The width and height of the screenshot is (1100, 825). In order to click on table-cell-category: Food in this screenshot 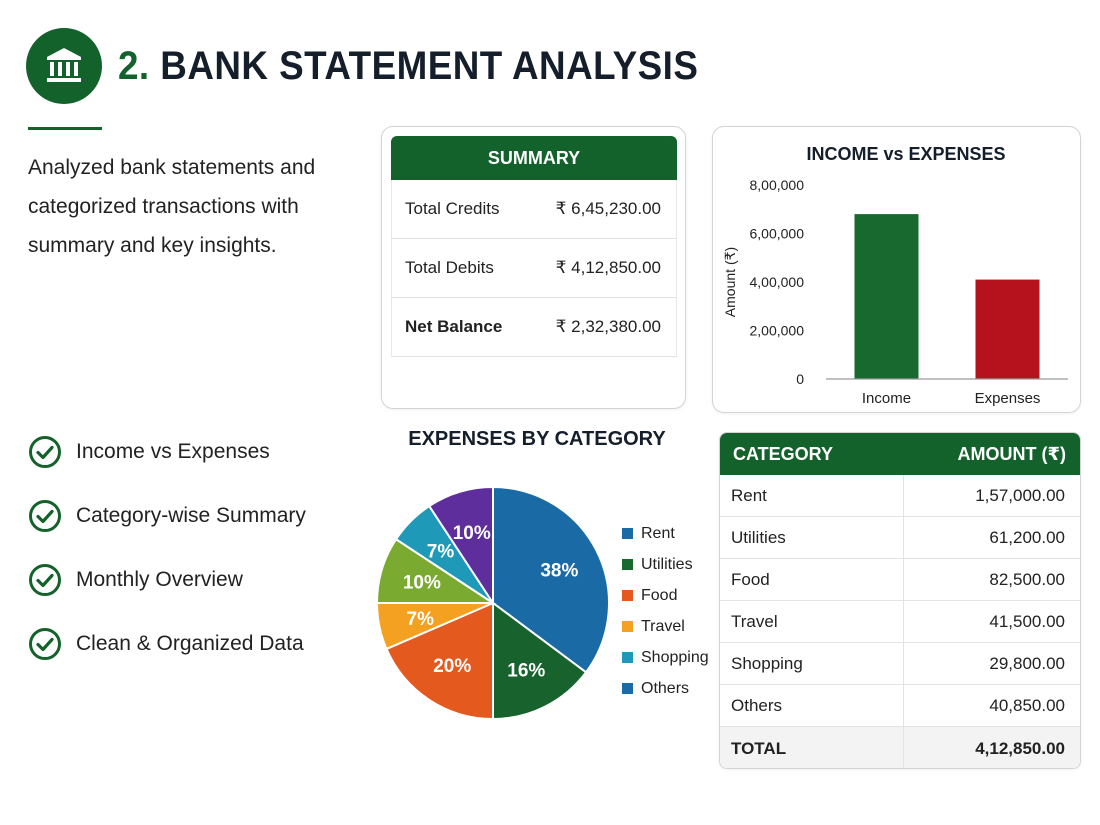, I will do `click(812, 579)`.